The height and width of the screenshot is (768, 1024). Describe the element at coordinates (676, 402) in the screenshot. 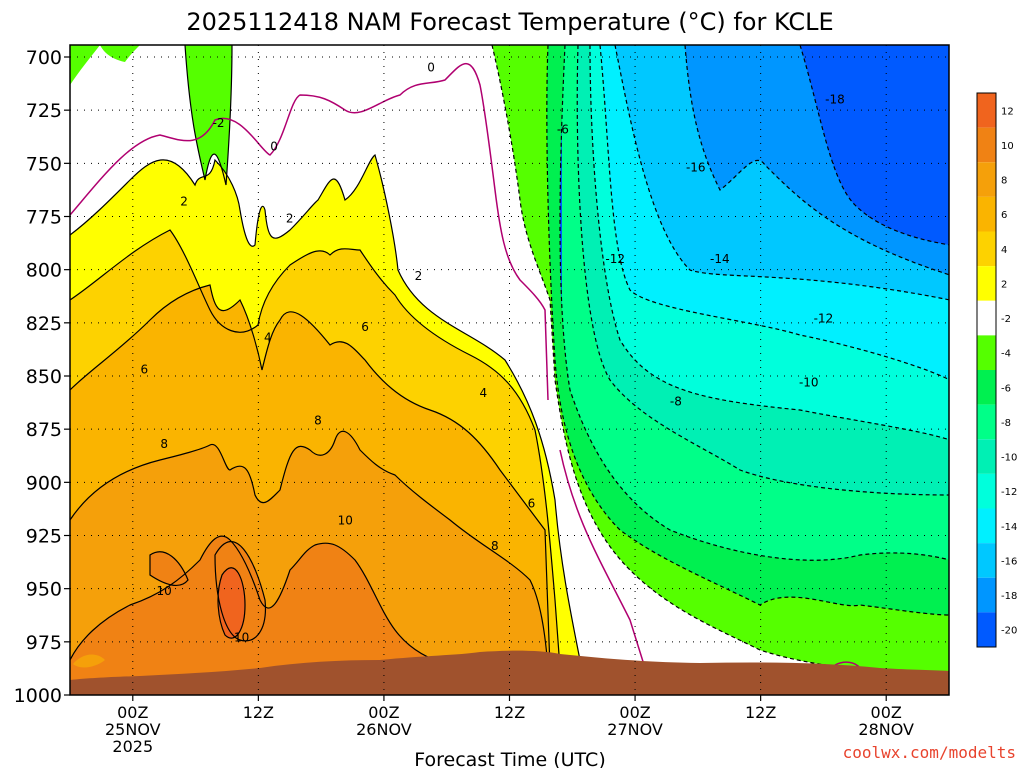

I see `contour-label: -8` at that location.